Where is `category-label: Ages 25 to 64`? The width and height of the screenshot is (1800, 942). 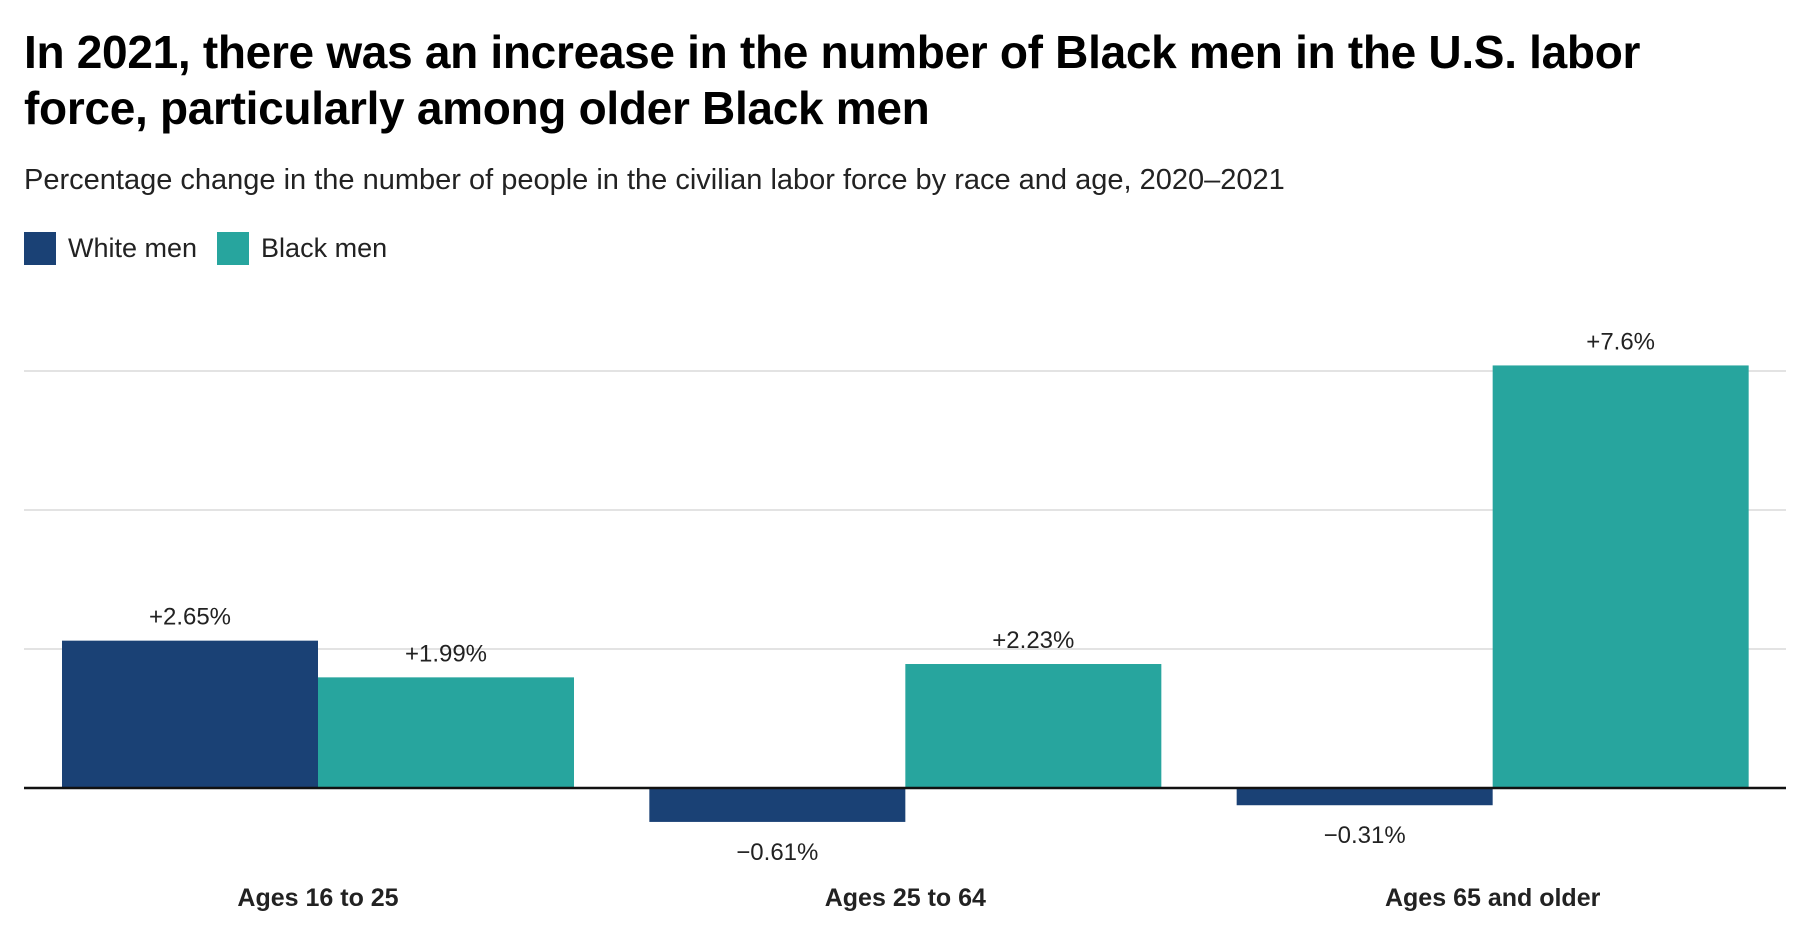 category-label: Ages 25 to 64 is located at coordinates (905, 898).